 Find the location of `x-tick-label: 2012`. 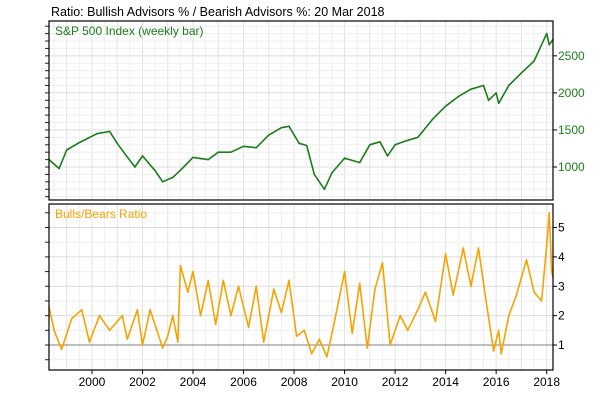

x-tick-label: 2012 is located at coordinates (395, 382).